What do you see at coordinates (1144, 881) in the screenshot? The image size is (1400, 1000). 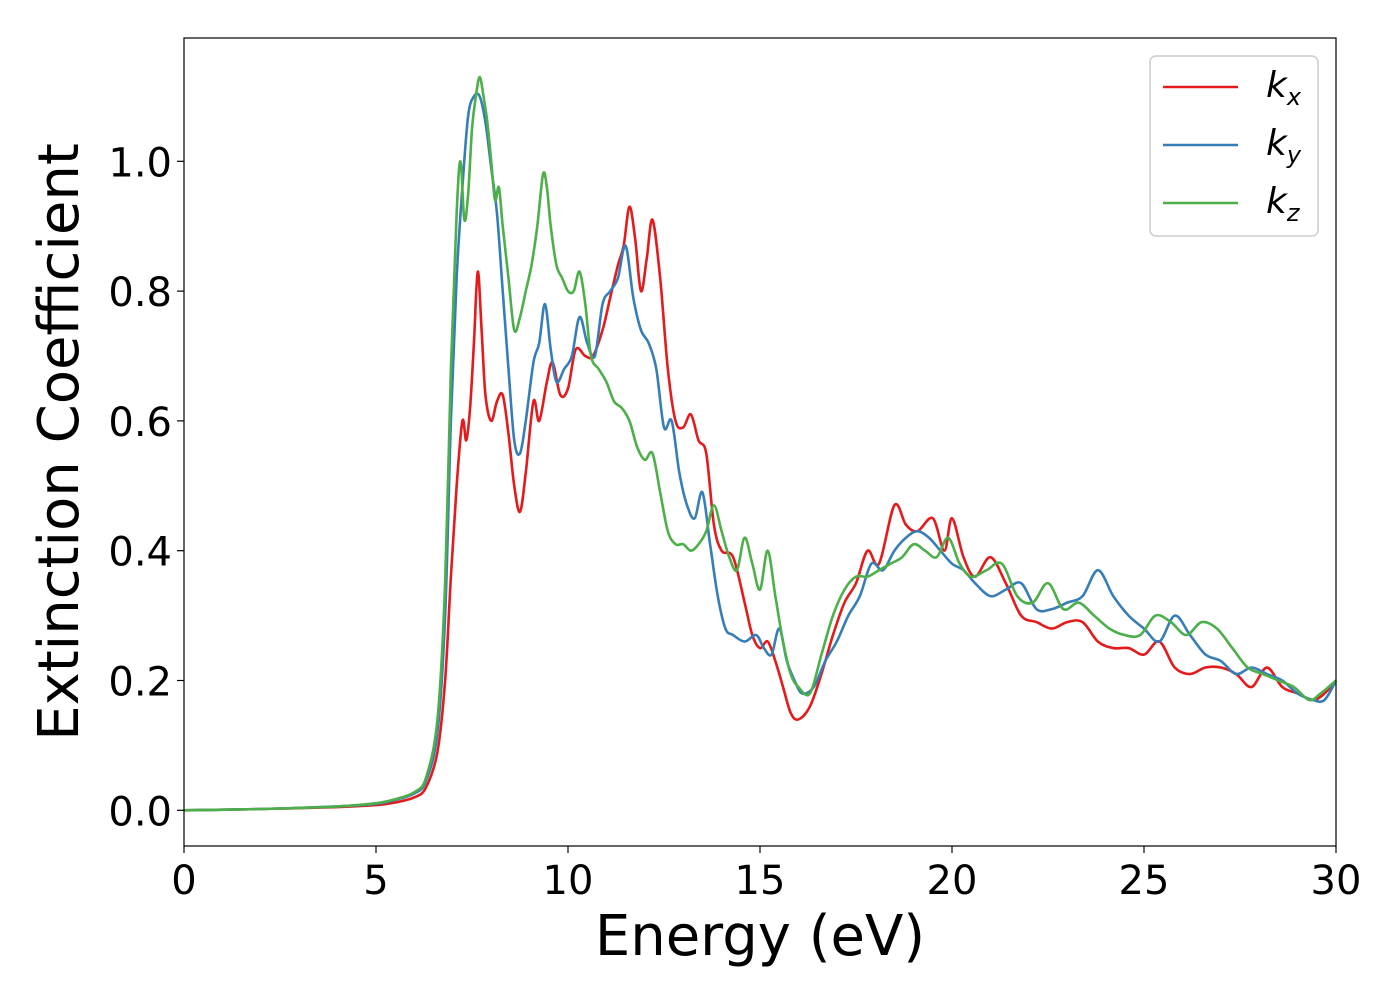 I see `x-tick-label: 25` at bounding box center [1144, 881].